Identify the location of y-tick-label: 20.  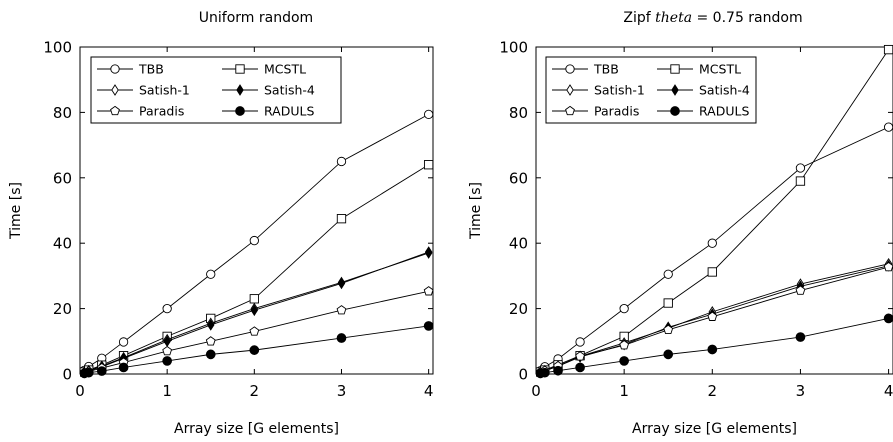
(518, 309).